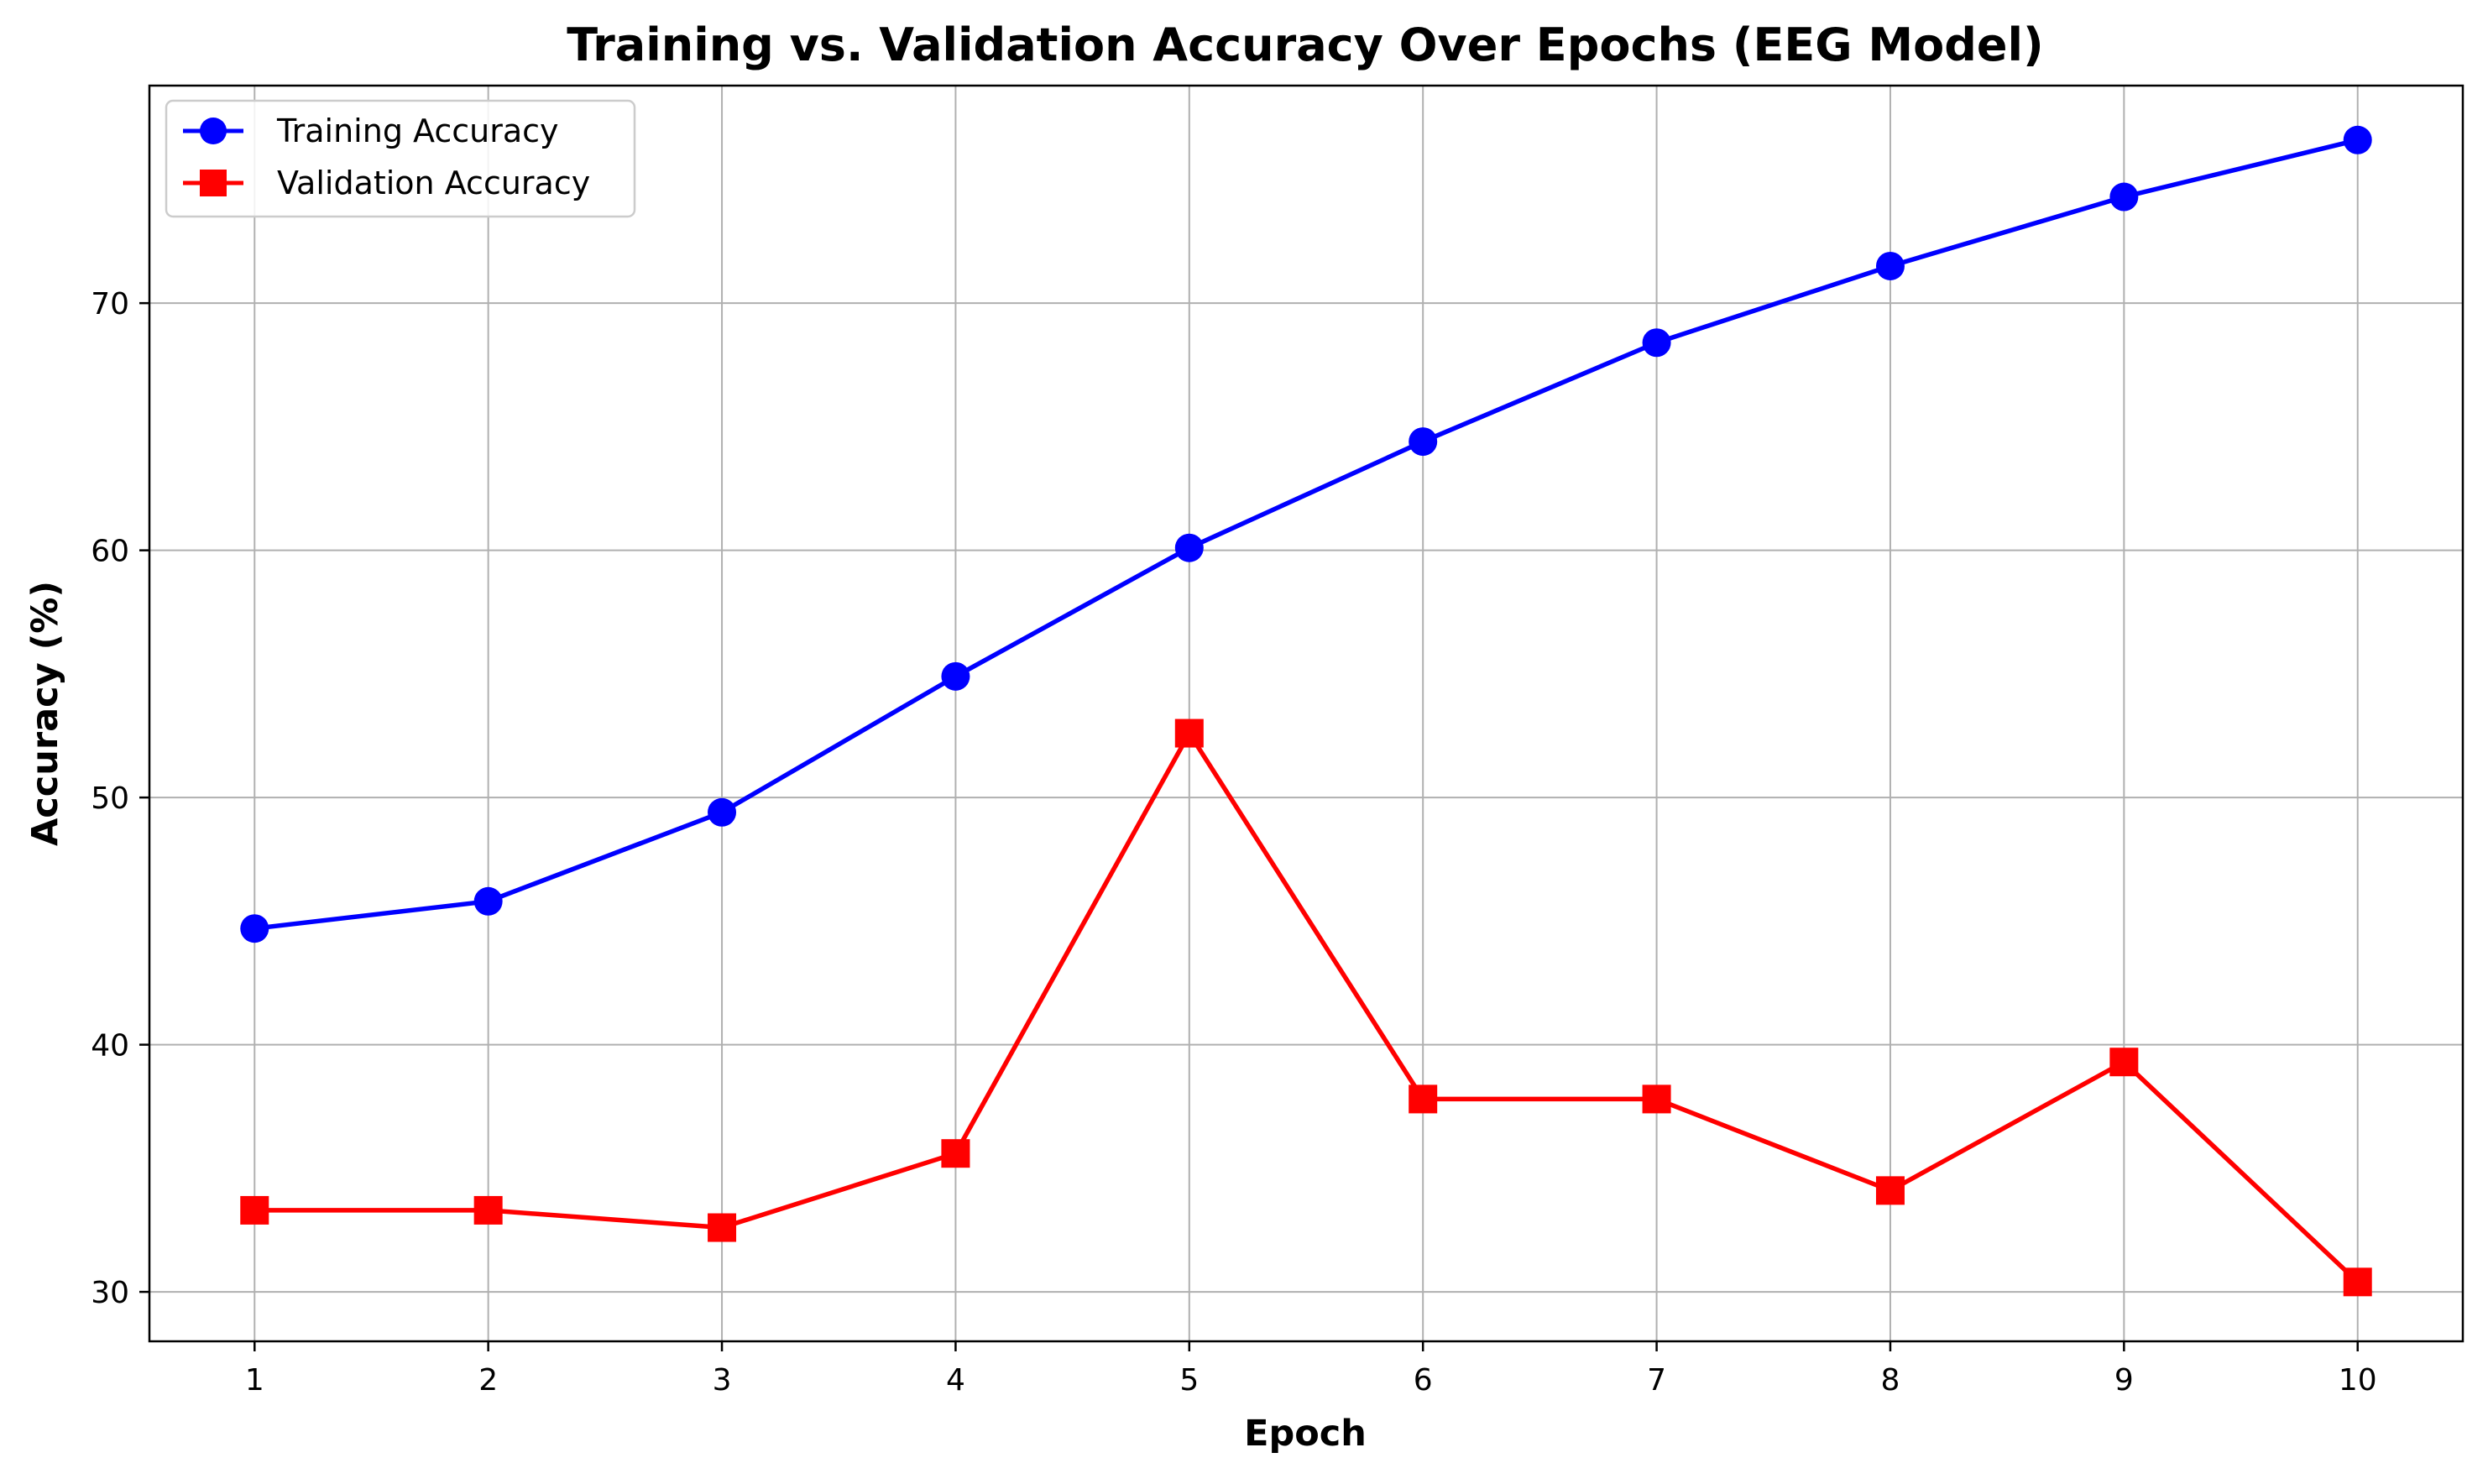  Describe the element at coordinates (1423, 1380) in the screenshot. I see `x-tick-label: 6` at that location.